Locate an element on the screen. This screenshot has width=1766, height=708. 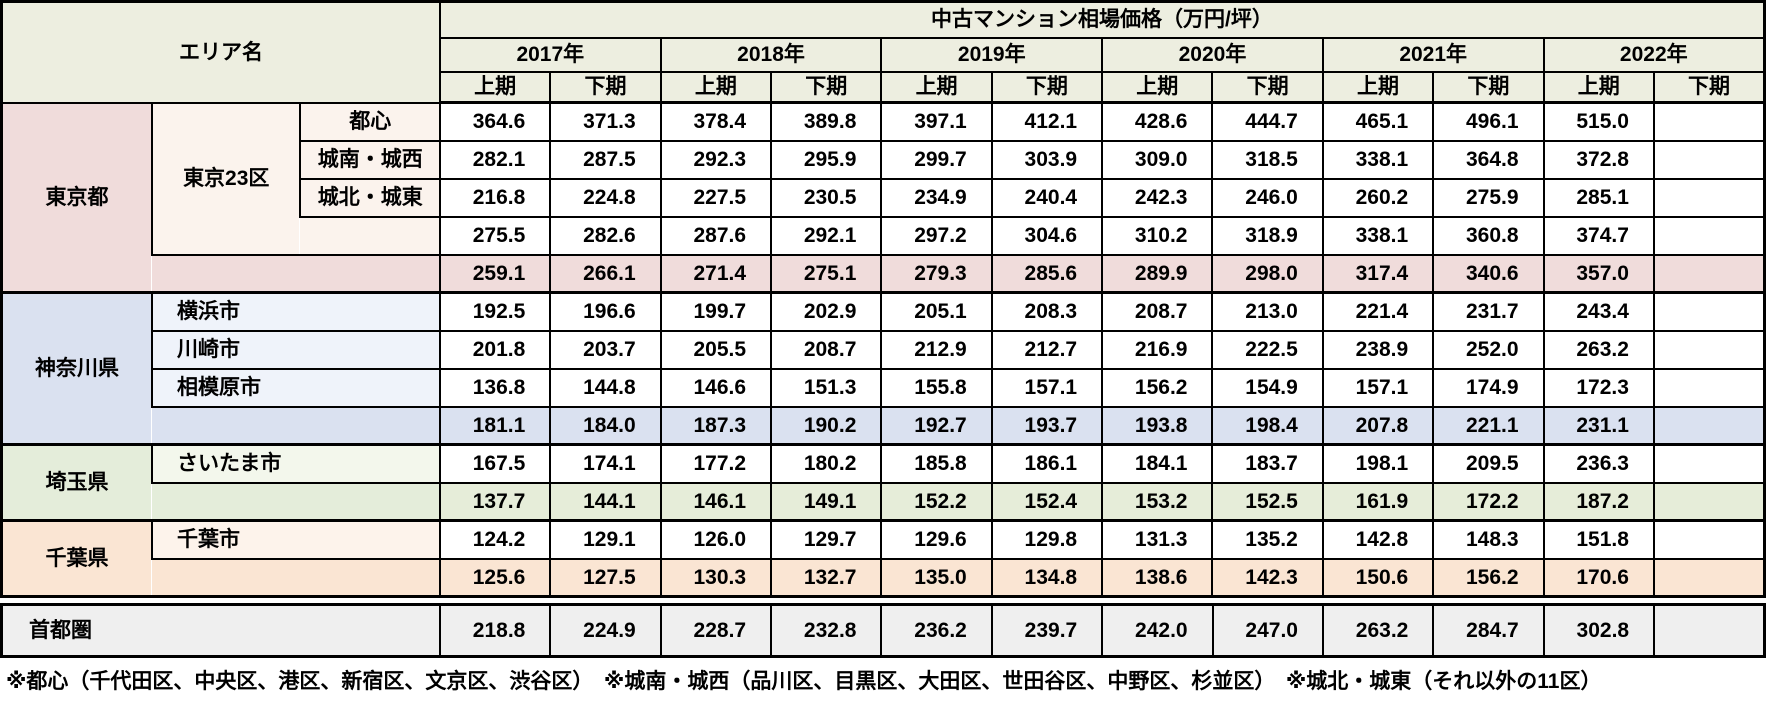
ward-group-label: 東京23区 is located at coordinates (226, 178).